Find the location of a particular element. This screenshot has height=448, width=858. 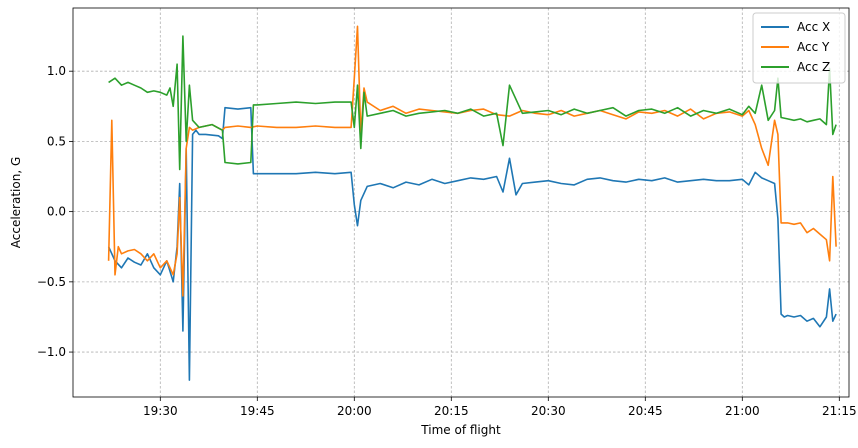

y-axis-label: Acceleration, G is located at coordinates (16, 203).